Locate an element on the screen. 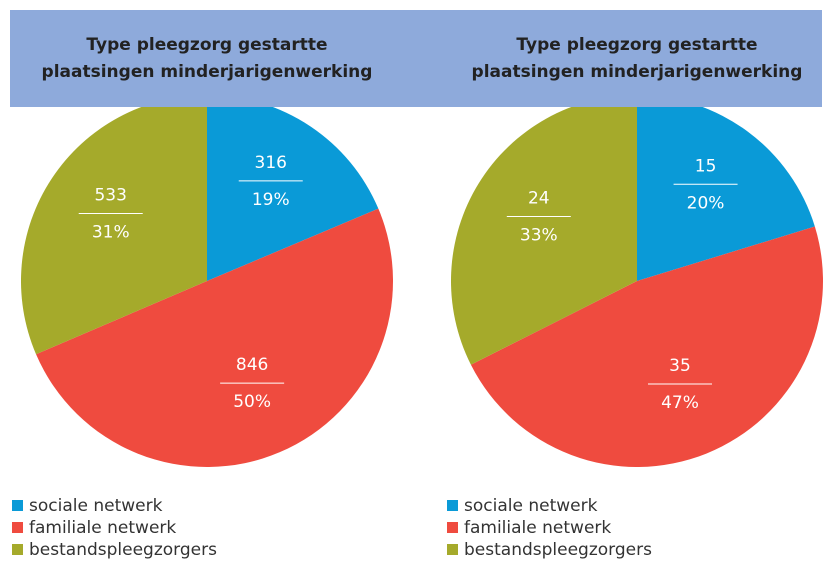 This screenshot has width=829, height=565. slice-percent: 50% is located at coordinates (252, 402).